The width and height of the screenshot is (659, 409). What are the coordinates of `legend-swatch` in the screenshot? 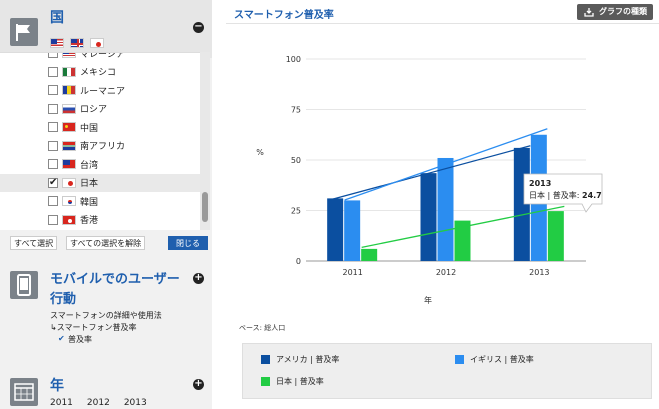 It's located at (265, 381).